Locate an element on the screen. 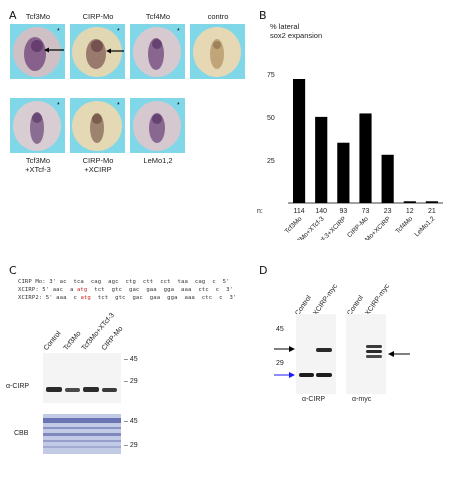 The image size is (452, 500). arrow-black-left is located at coordinates (284, 349).